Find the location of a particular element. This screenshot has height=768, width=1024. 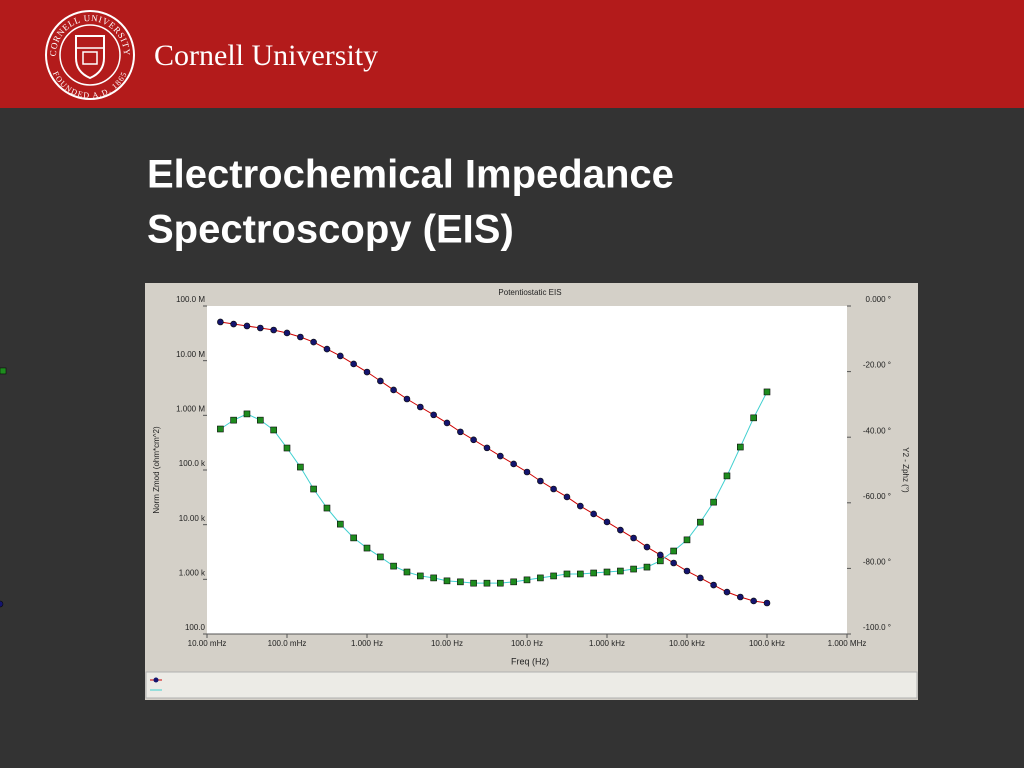

brand-name: Cornell University is located at coordinates (266, 55).